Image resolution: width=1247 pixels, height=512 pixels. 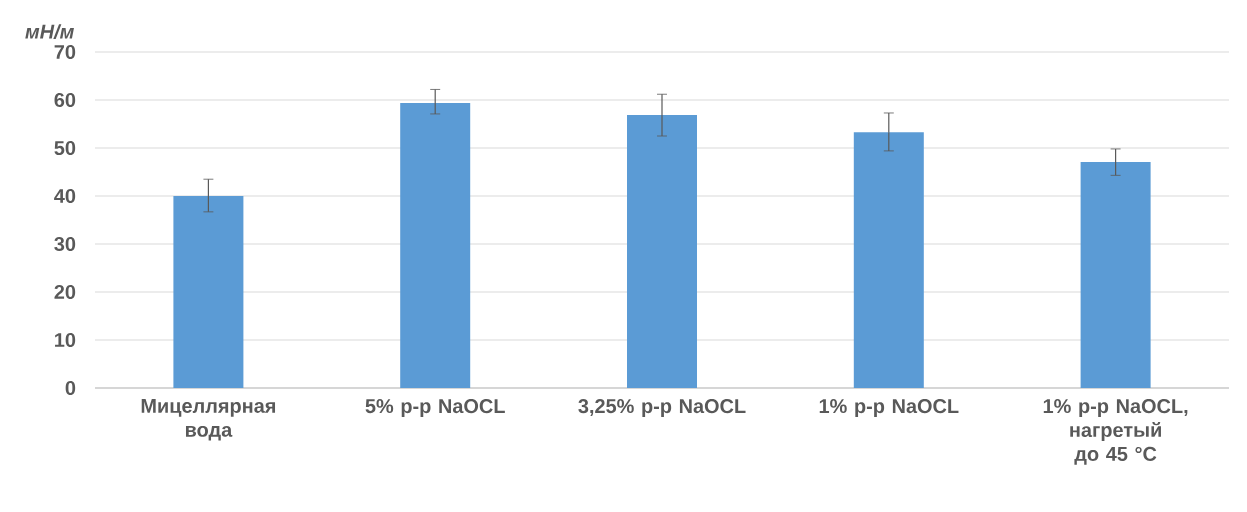 I want to click on x-tick-label: Мицеллярная вода, so click(x=208, y=420).